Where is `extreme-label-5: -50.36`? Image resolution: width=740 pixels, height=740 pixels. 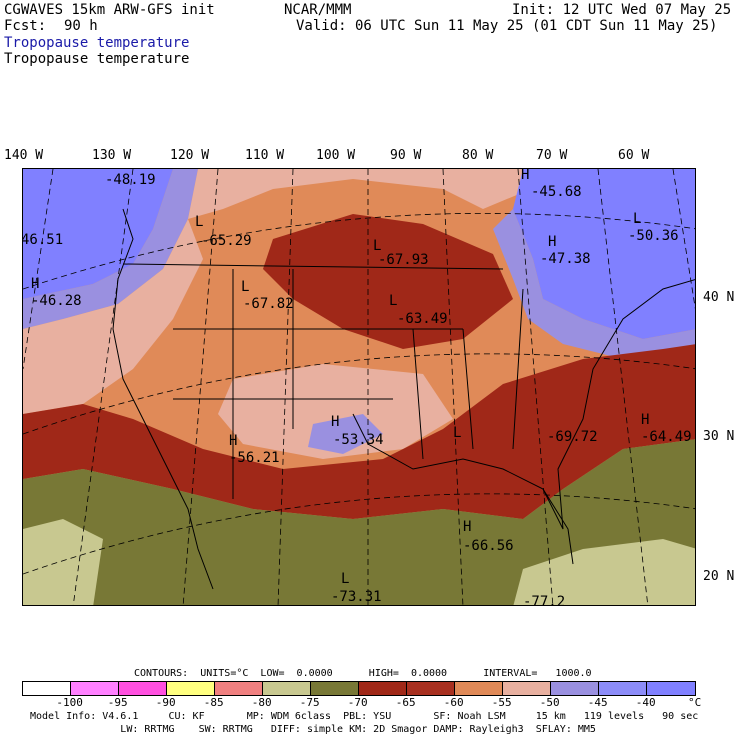 extreme-label-5: -50.36 is located at coordinates (653, 236).